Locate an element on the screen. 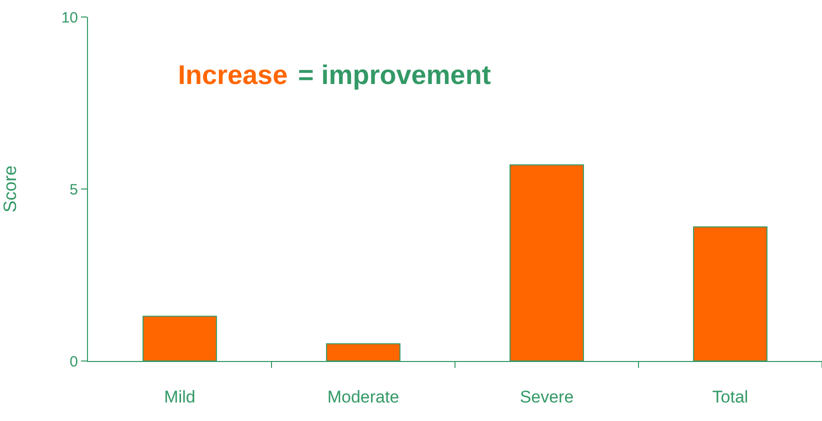 Image resolution: width=822 pixels, height=421 pixels. x-tick-label: Moderate is located at coordinates (363, 396).